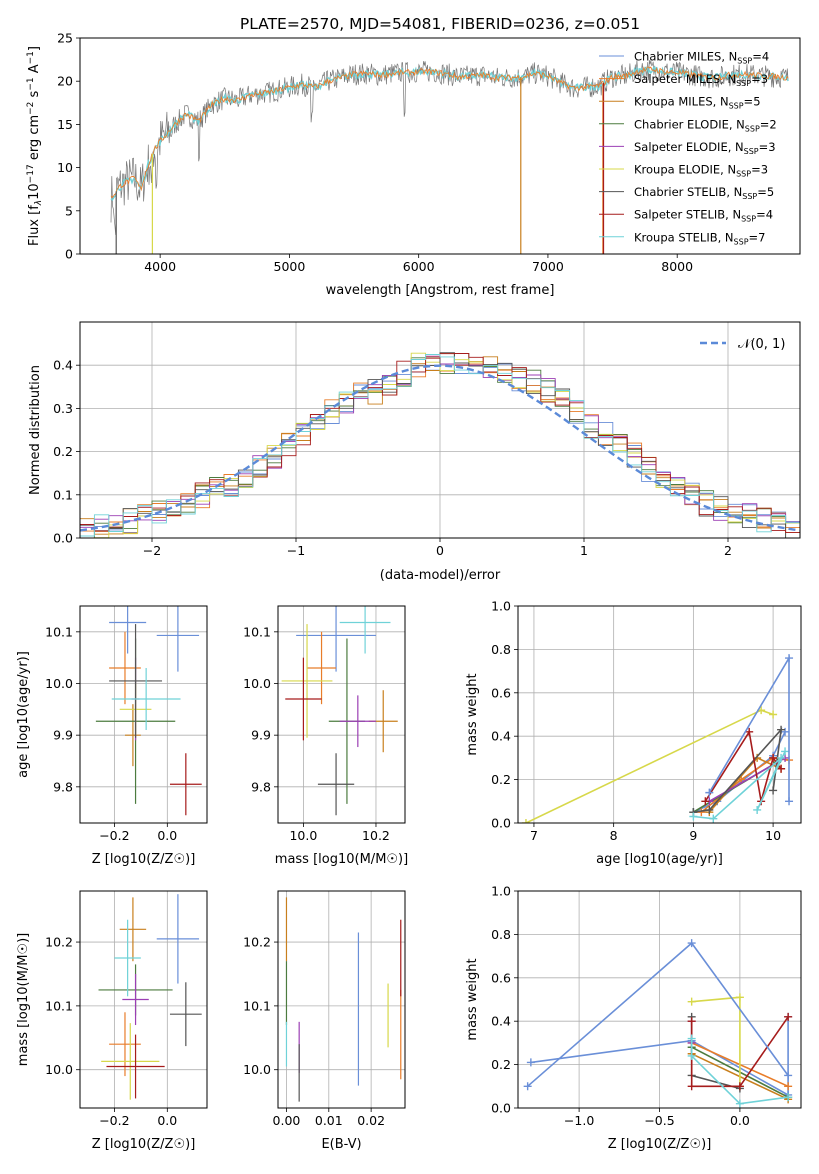  Describe the element at coordinates (677, 170) in the screenshot. I see `legend-series-name: Kroupa ELODIE` at that location.